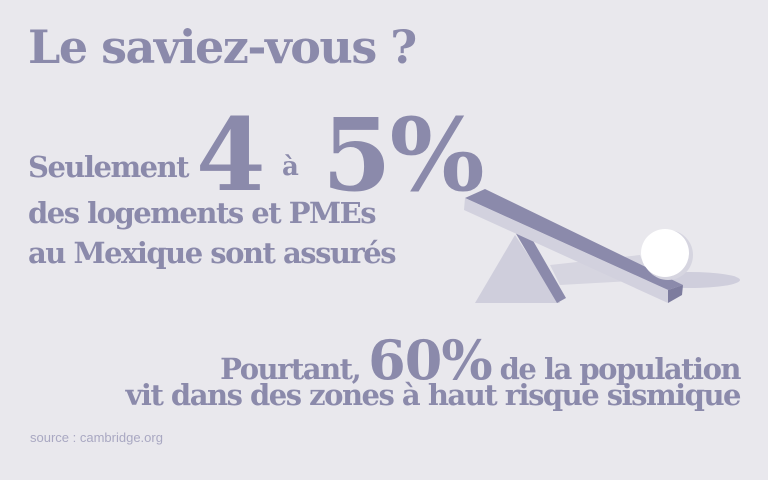  I want to click on fulcrum-triangle, so click(517, 269).